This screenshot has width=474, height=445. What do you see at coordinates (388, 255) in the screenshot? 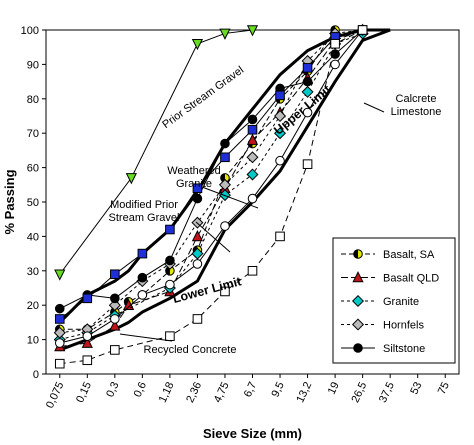
I see `legend-entry: Basalt, SA` at bounding box center [388, 255].